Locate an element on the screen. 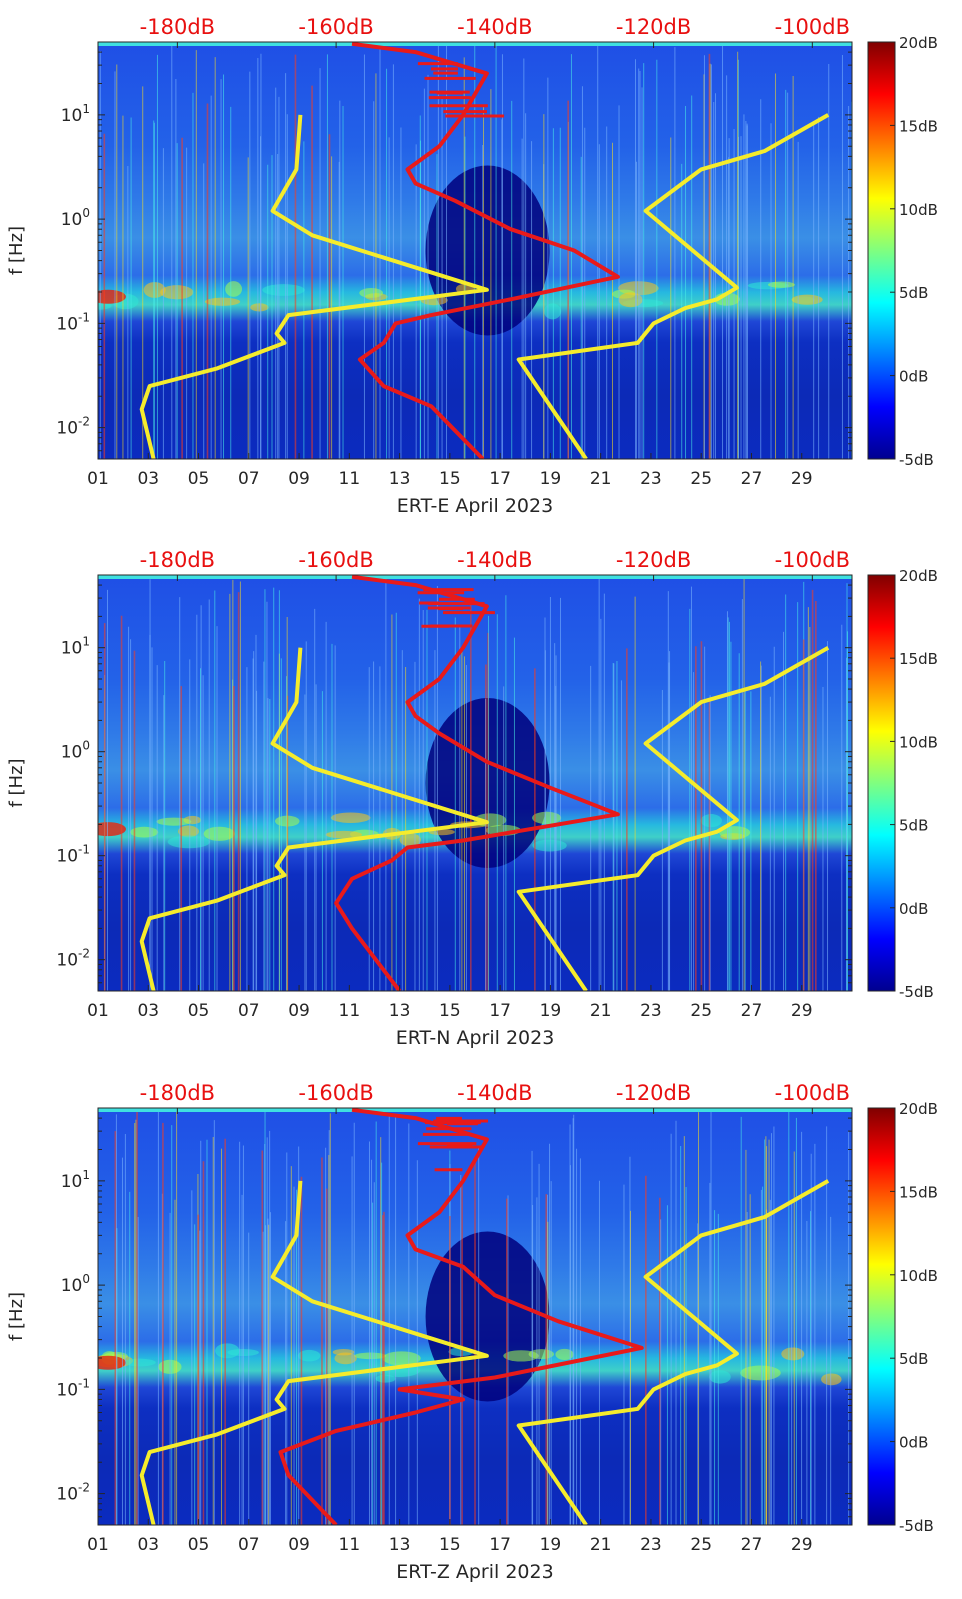 The width and height of the screenshot is (962, 1599). psd-curve is located at coordinates (461, 1316).